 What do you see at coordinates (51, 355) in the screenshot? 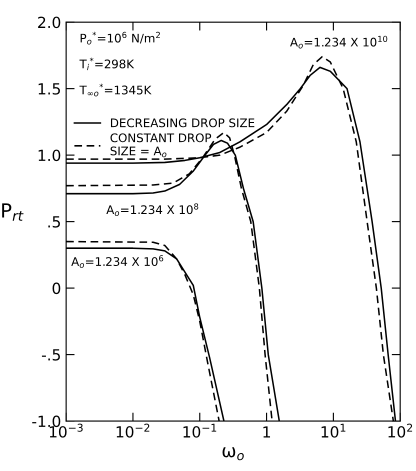
I see `y-tick-label: -.5` at bounding box center [51, 355].